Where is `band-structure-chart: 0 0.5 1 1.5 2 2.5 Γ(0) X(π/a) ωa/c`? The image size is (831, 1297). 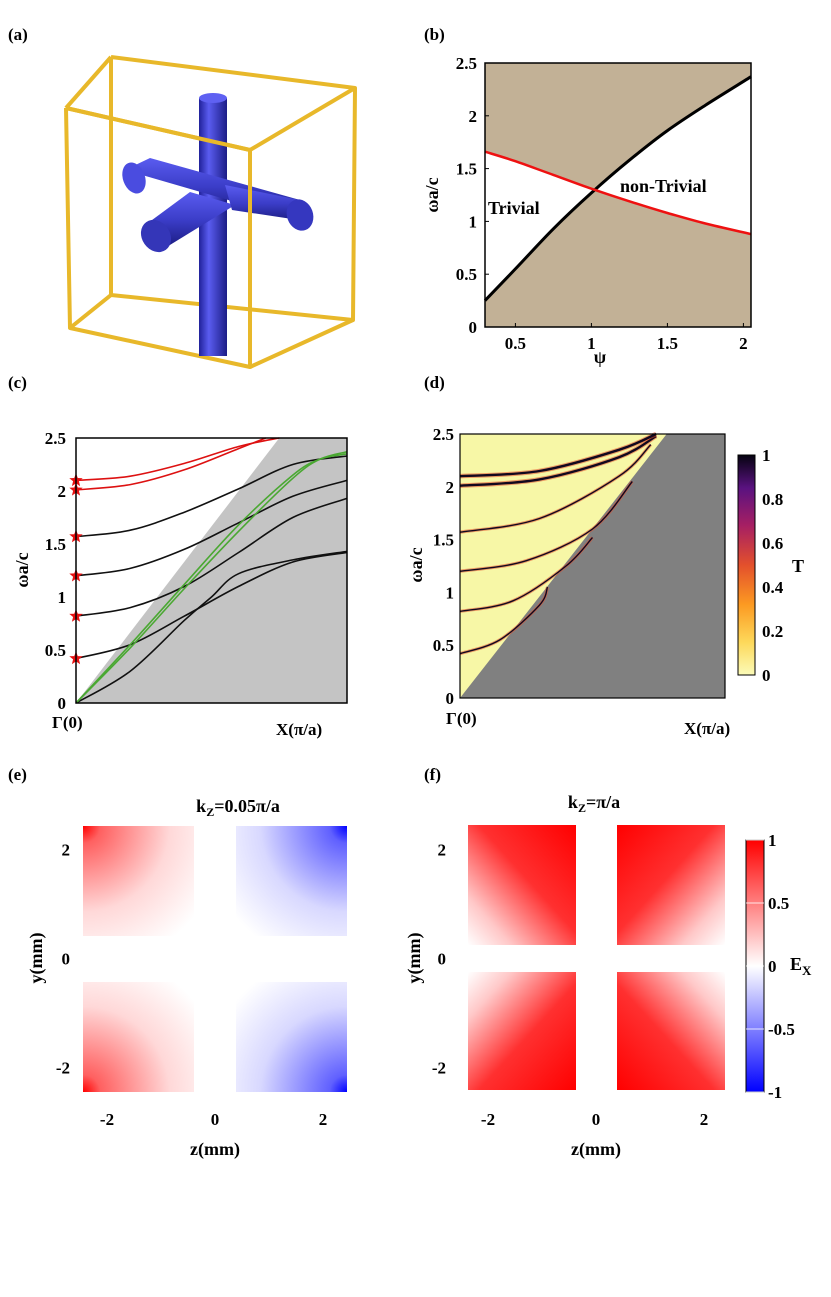 band-structure-chart: 0 0.5 1 1.5 2 2.5 Γ(0) X(π/a) ωa/c is located at coordinates (180, 584).